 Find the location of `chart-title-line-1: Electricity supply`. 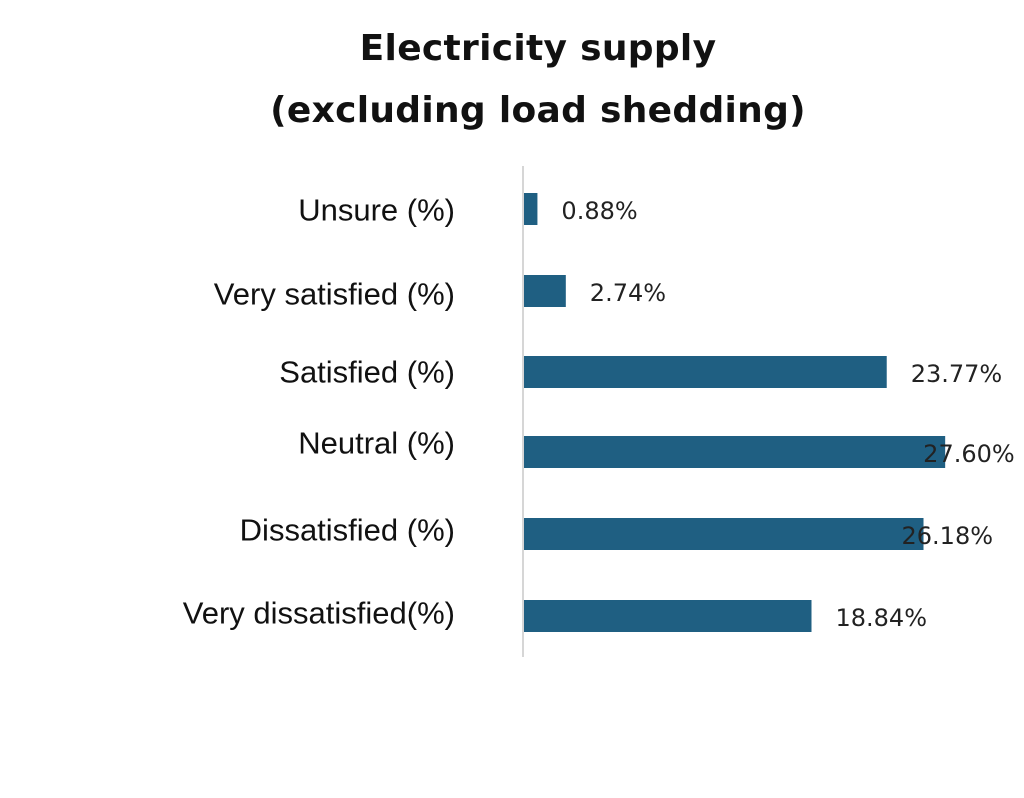

chart-title-line-1: Electricity supply is located at coordinates (538, 48).